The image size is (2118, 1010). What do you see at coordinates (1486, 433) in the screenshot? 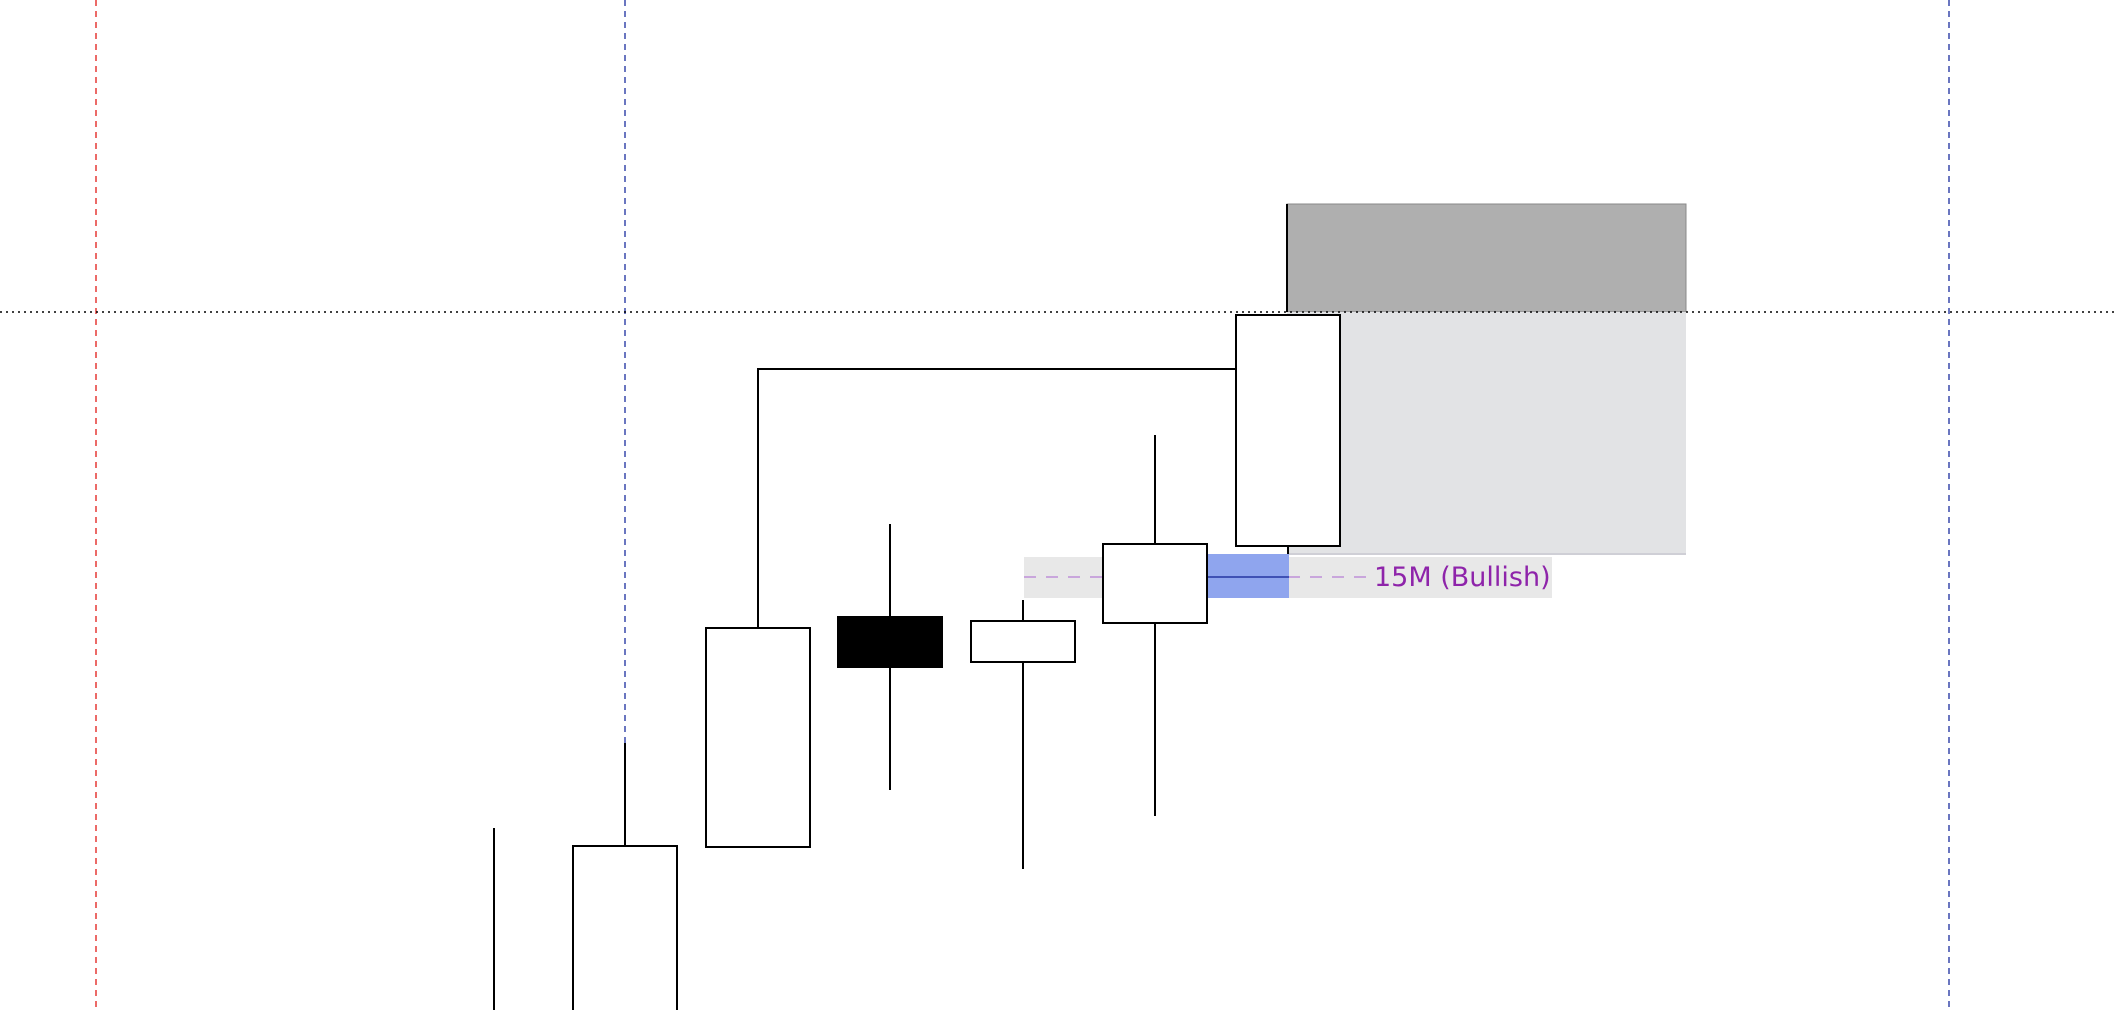
I see `zone-light` at bounding box center [1486, 433].